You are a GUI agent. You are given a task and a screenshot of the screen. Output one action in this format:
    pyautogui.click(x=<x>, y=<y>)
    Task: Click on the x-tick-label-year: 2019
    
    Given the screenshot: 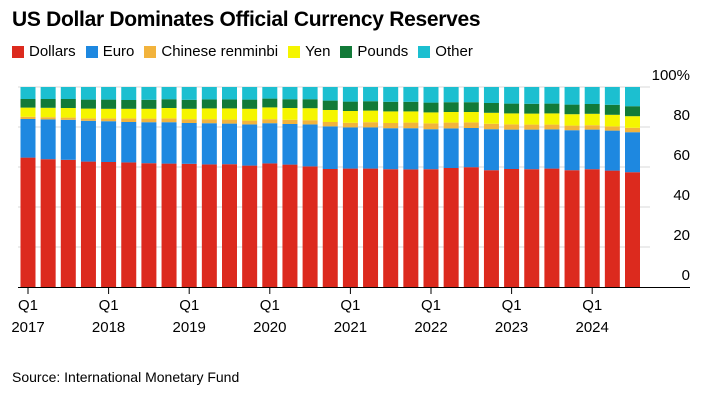 What is the action you would take?
    pyautogui.click(x=189, y=327)
    